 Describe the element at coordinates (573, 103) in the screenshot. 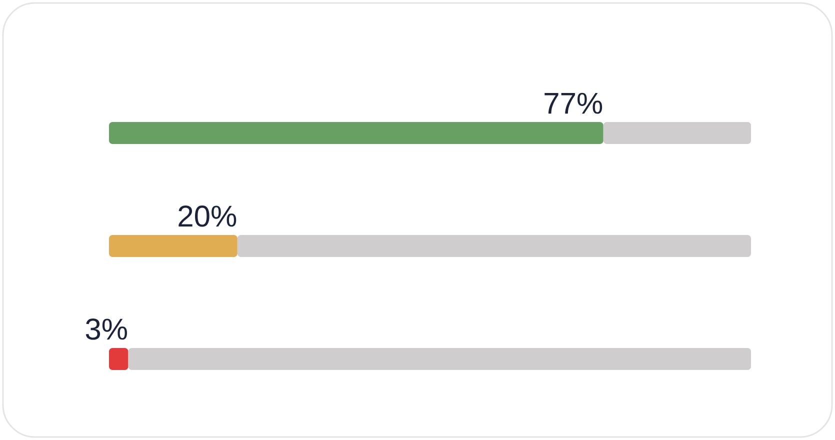

I see `data-label: 77%` at that location.